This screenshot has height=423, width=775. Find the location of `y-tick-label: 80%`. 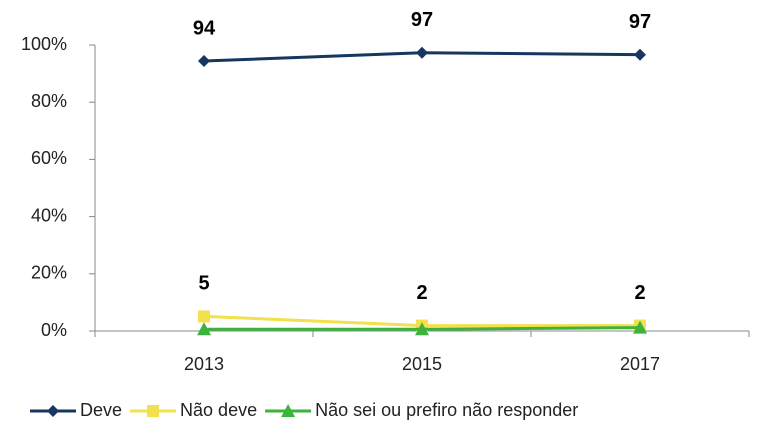

y-tick-label: 80% is located at coordinates (49, 101).